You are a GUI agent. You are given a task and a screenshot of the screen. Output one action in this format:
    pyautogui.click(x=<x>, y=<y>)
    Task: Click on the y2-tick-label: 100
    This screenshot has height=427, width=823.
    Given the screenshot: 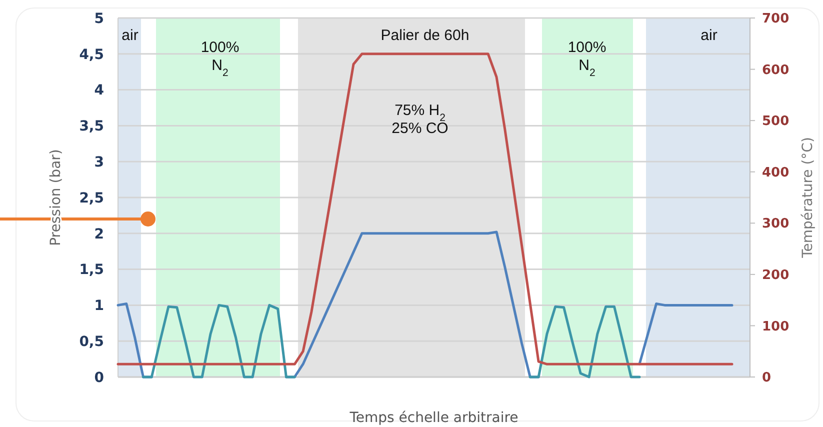 What is the action you would take?
    pyautogui.click(x=776, y=326)
    